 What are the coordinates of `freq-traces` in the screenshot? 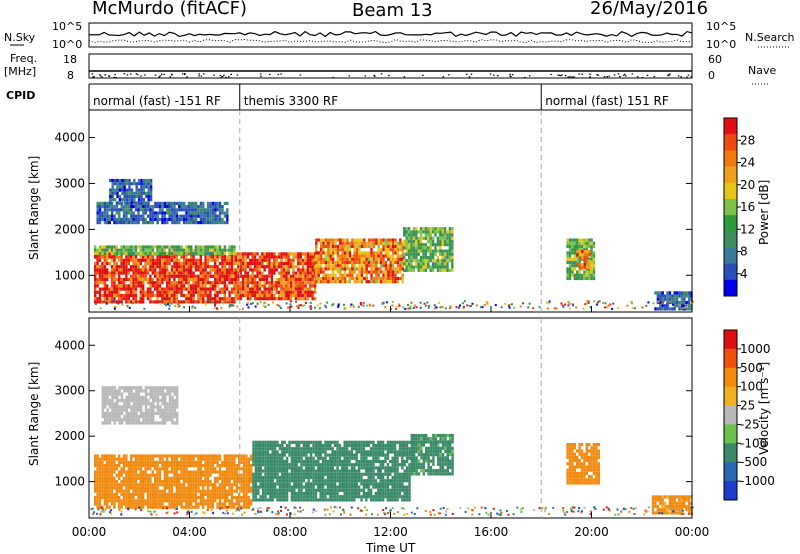 It's located at (391, 74).